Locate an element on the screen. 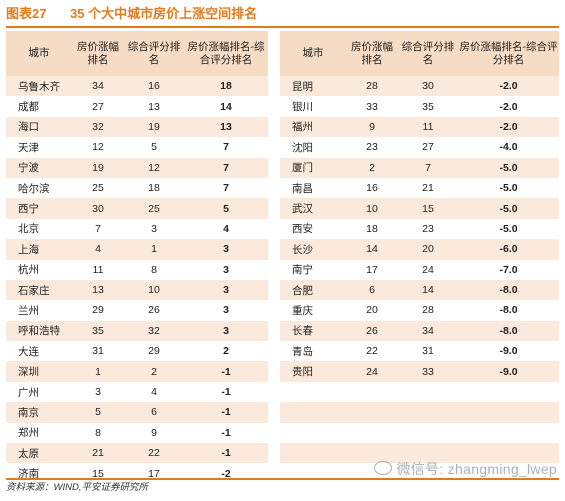  cell-score-rank: 22 is located at coordinates (154, 453).